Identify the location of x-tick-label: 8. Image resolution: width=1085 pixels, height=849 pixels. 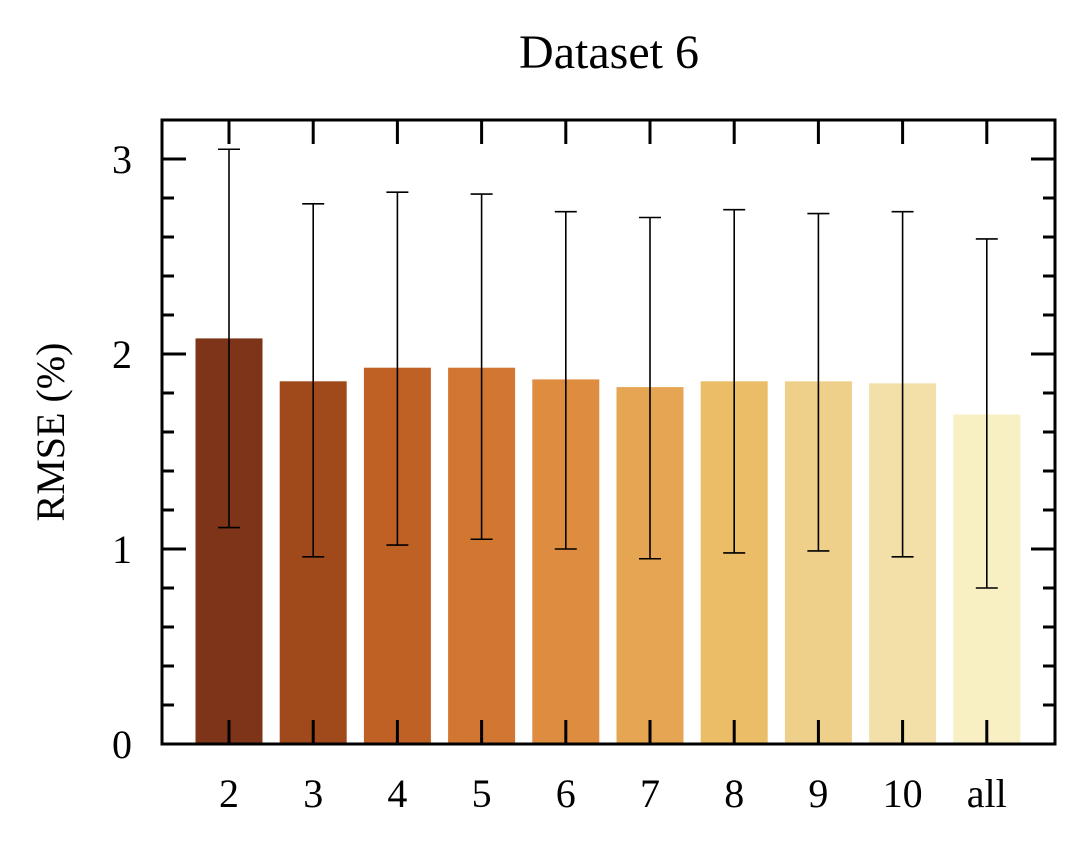
(734, 793).